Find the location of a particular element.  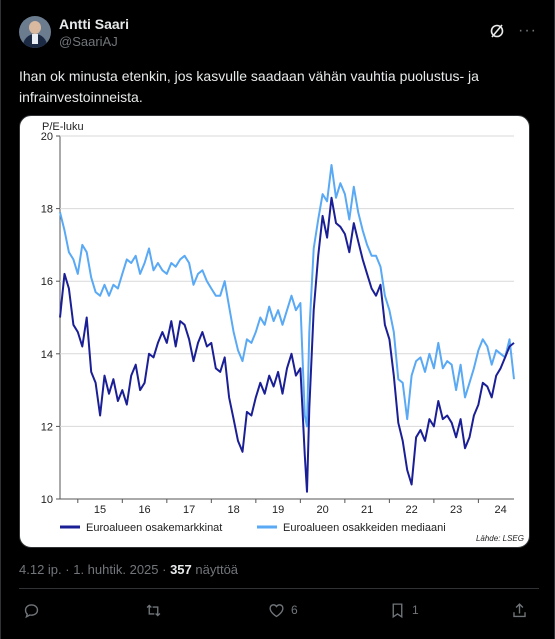

grok-icon is located at coordinates (497, 31).